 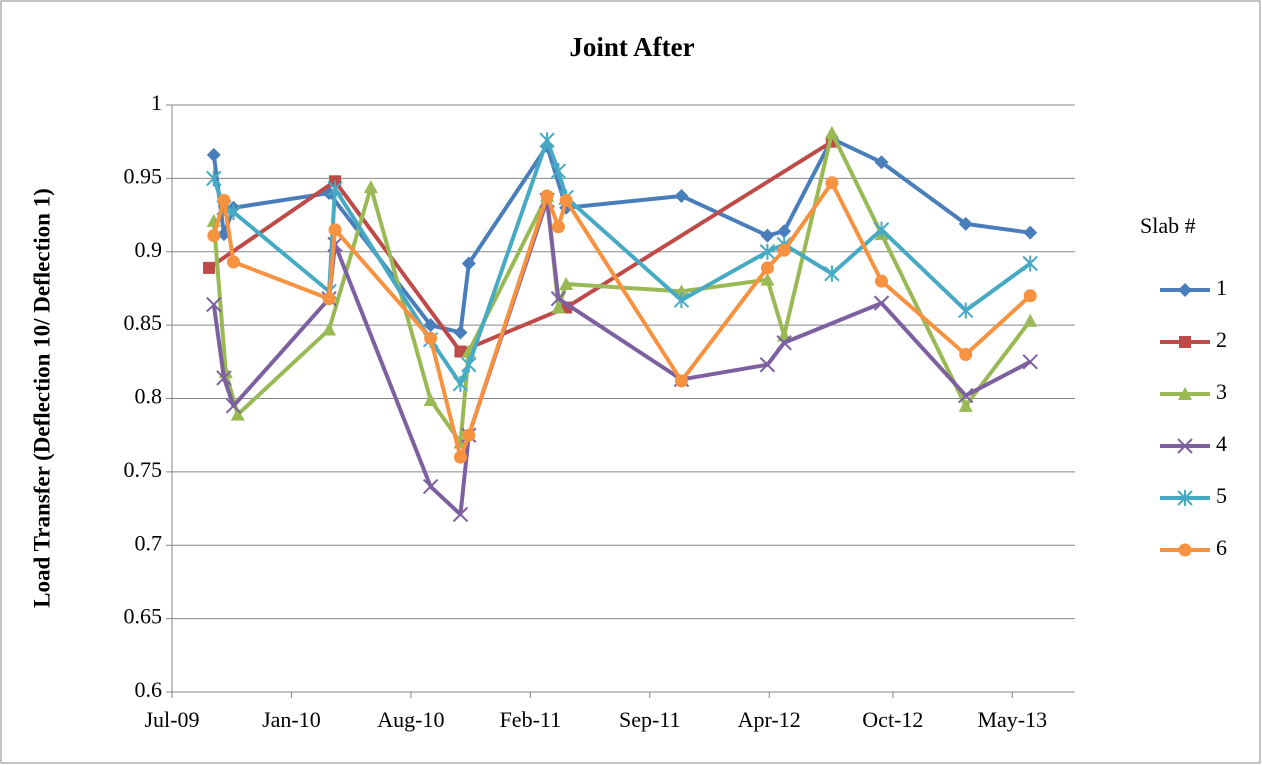 I want to click on x-tick-label: Jul-09, so click(x=172, y=719).